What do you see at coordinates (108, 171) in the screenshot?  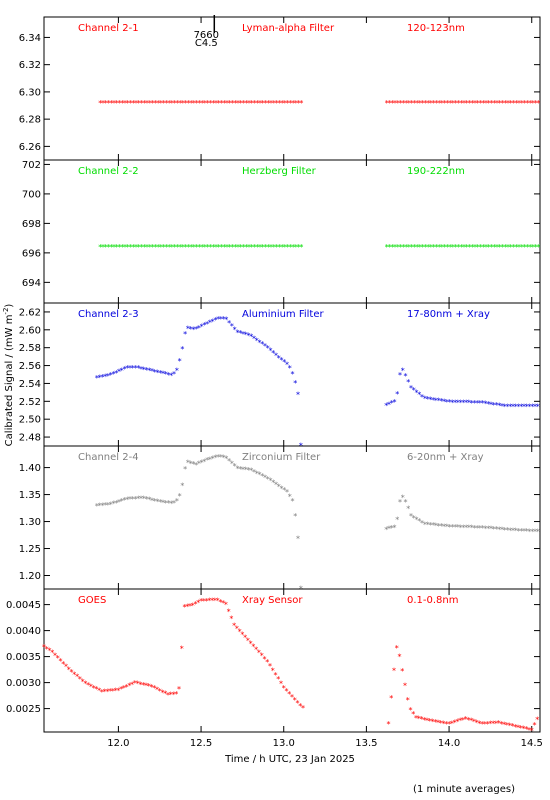 I see `panel-label-channel: Channel 2-2` at bounding box center [108, 171].